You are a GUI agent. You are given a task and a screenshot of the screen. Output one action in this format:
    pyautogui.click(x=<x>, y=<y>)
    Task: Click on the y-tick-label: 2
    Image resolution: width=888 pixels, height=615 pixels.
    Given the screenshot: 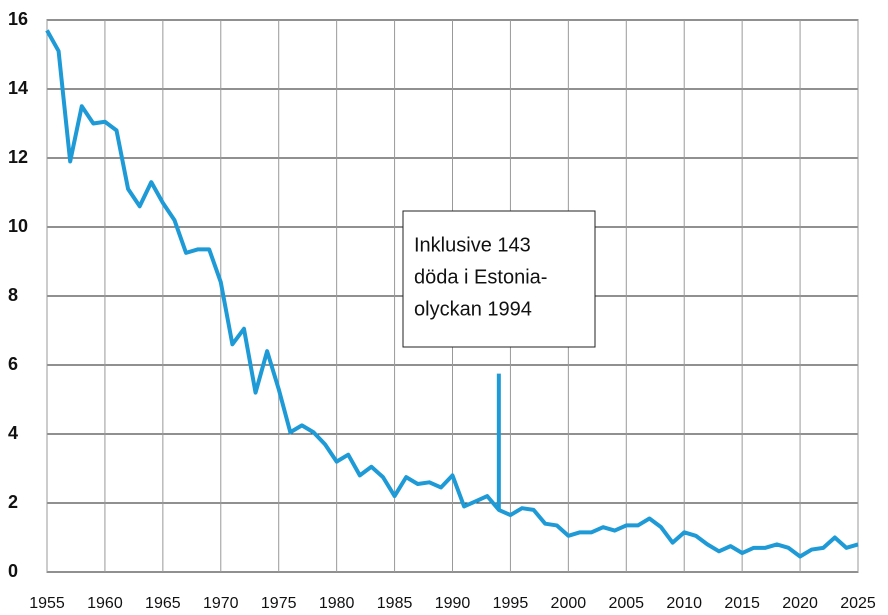 What is the action you would take?
    pyautogui.click(x=13, y=502)
    